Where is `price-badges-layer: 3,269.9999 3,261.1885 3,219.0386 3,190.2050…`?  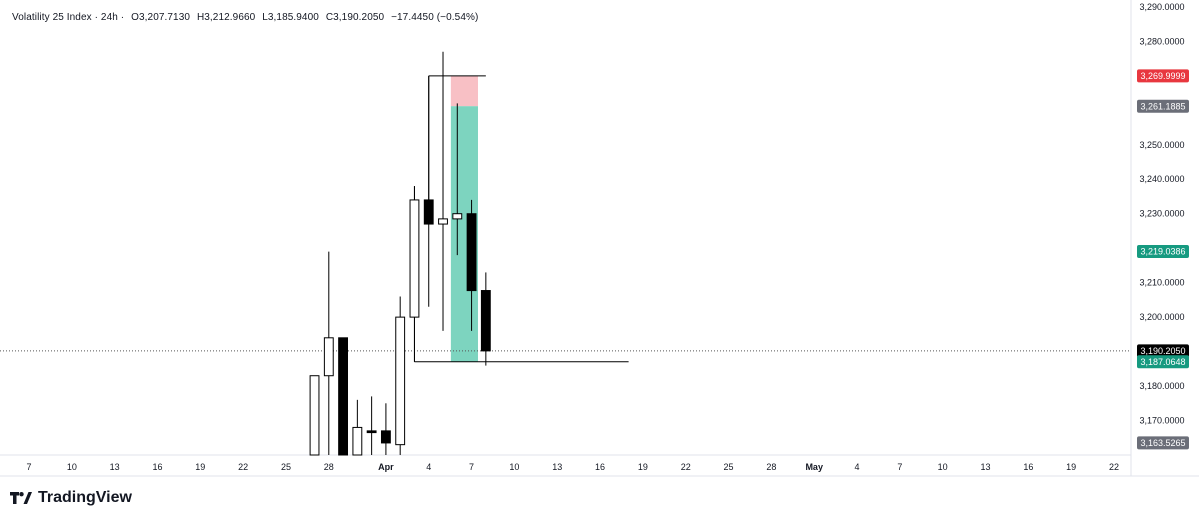
price-badges-layer: 3,269.9999 3,261.1885 3,219.0386 3,190.2050… is located at coordinates (1163, 259).